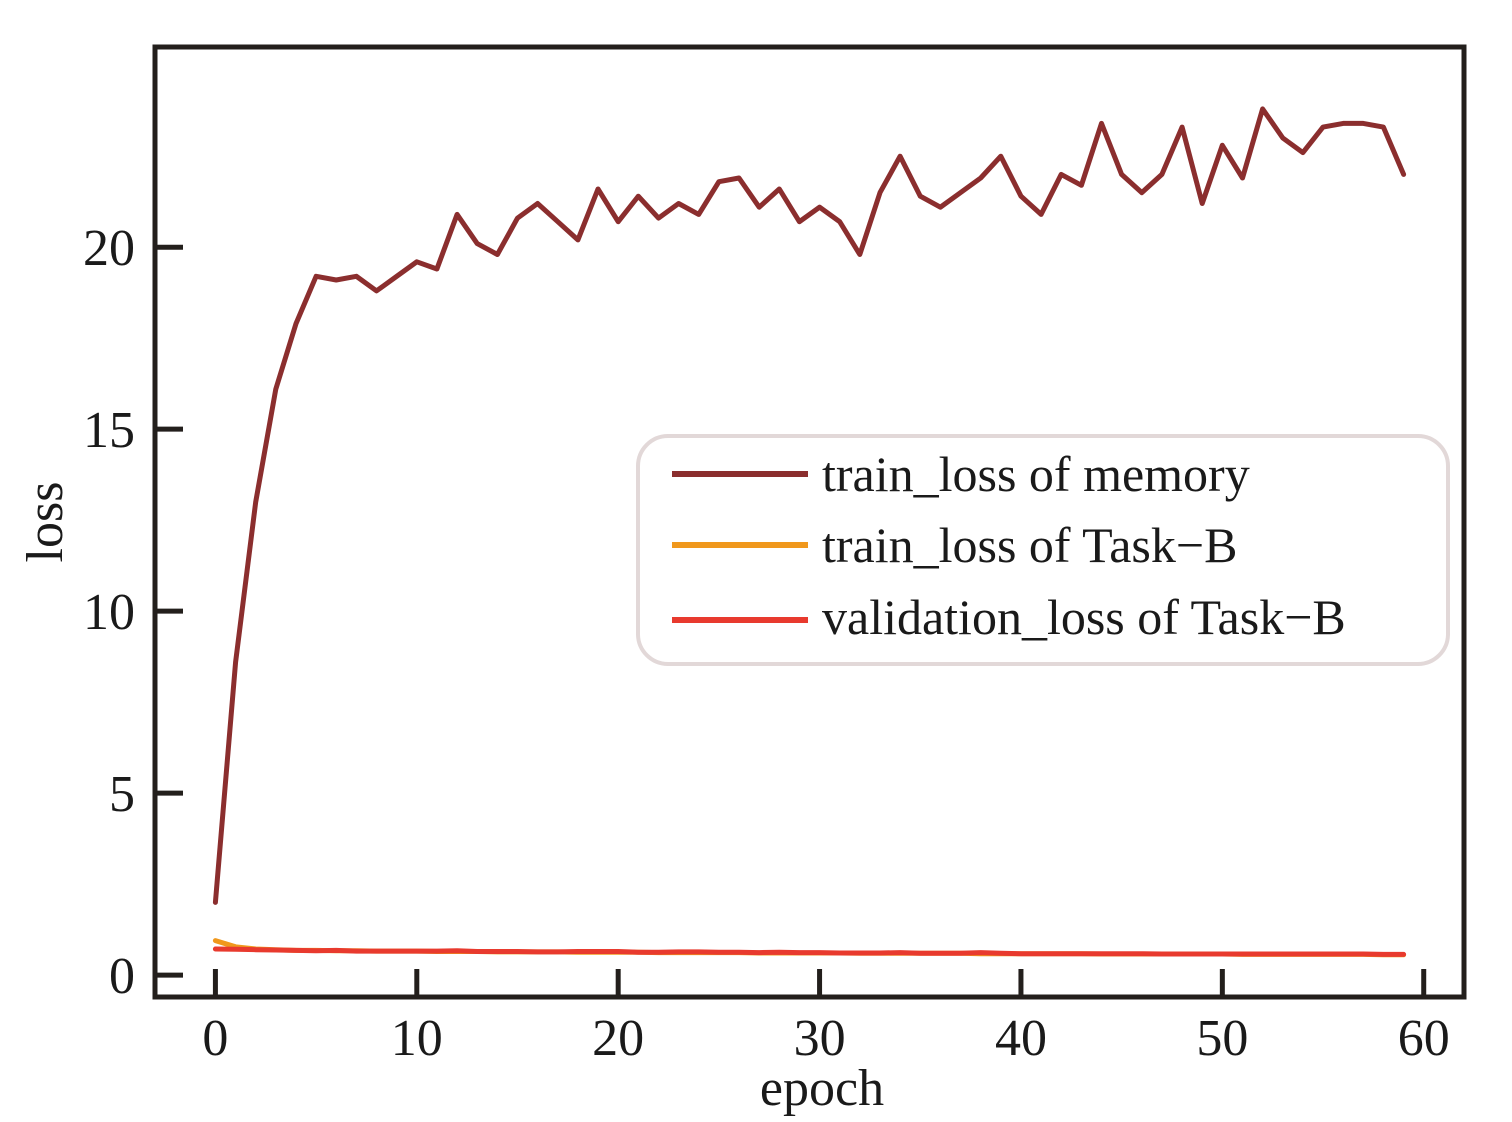  What do you see at coordinates (1029, 545) in the screenshot?
I see `legend-label-train-task-b: train_loss of Task−B` at bounding box center [1029, 545].